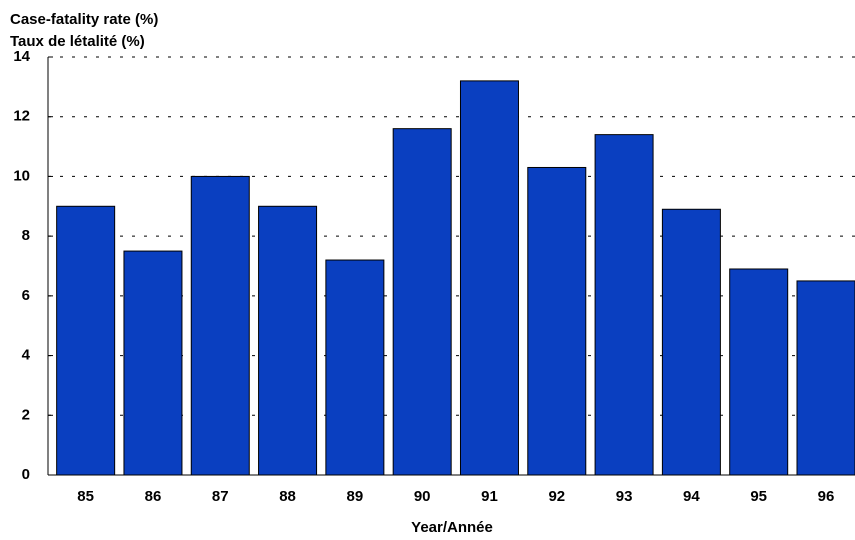 The width and height of the screenshot is (855, 540). Describe the element at coordinates (287, 496) in the screenshot. I see `x-tick-label: 88` at that location.